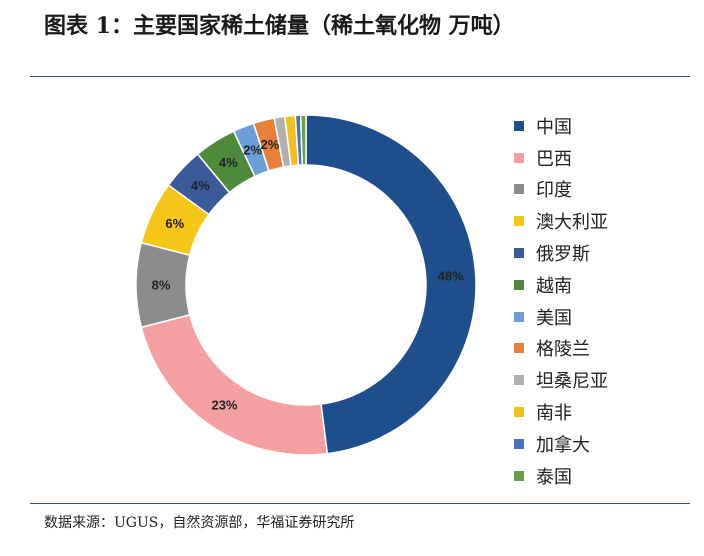 Image resolution: width=704 pixels, height=556 pixels. What do you see at coordinates (554, 477) in the screenshot?
I see `legend-label: 泰国` at bounding box center [554, 477].